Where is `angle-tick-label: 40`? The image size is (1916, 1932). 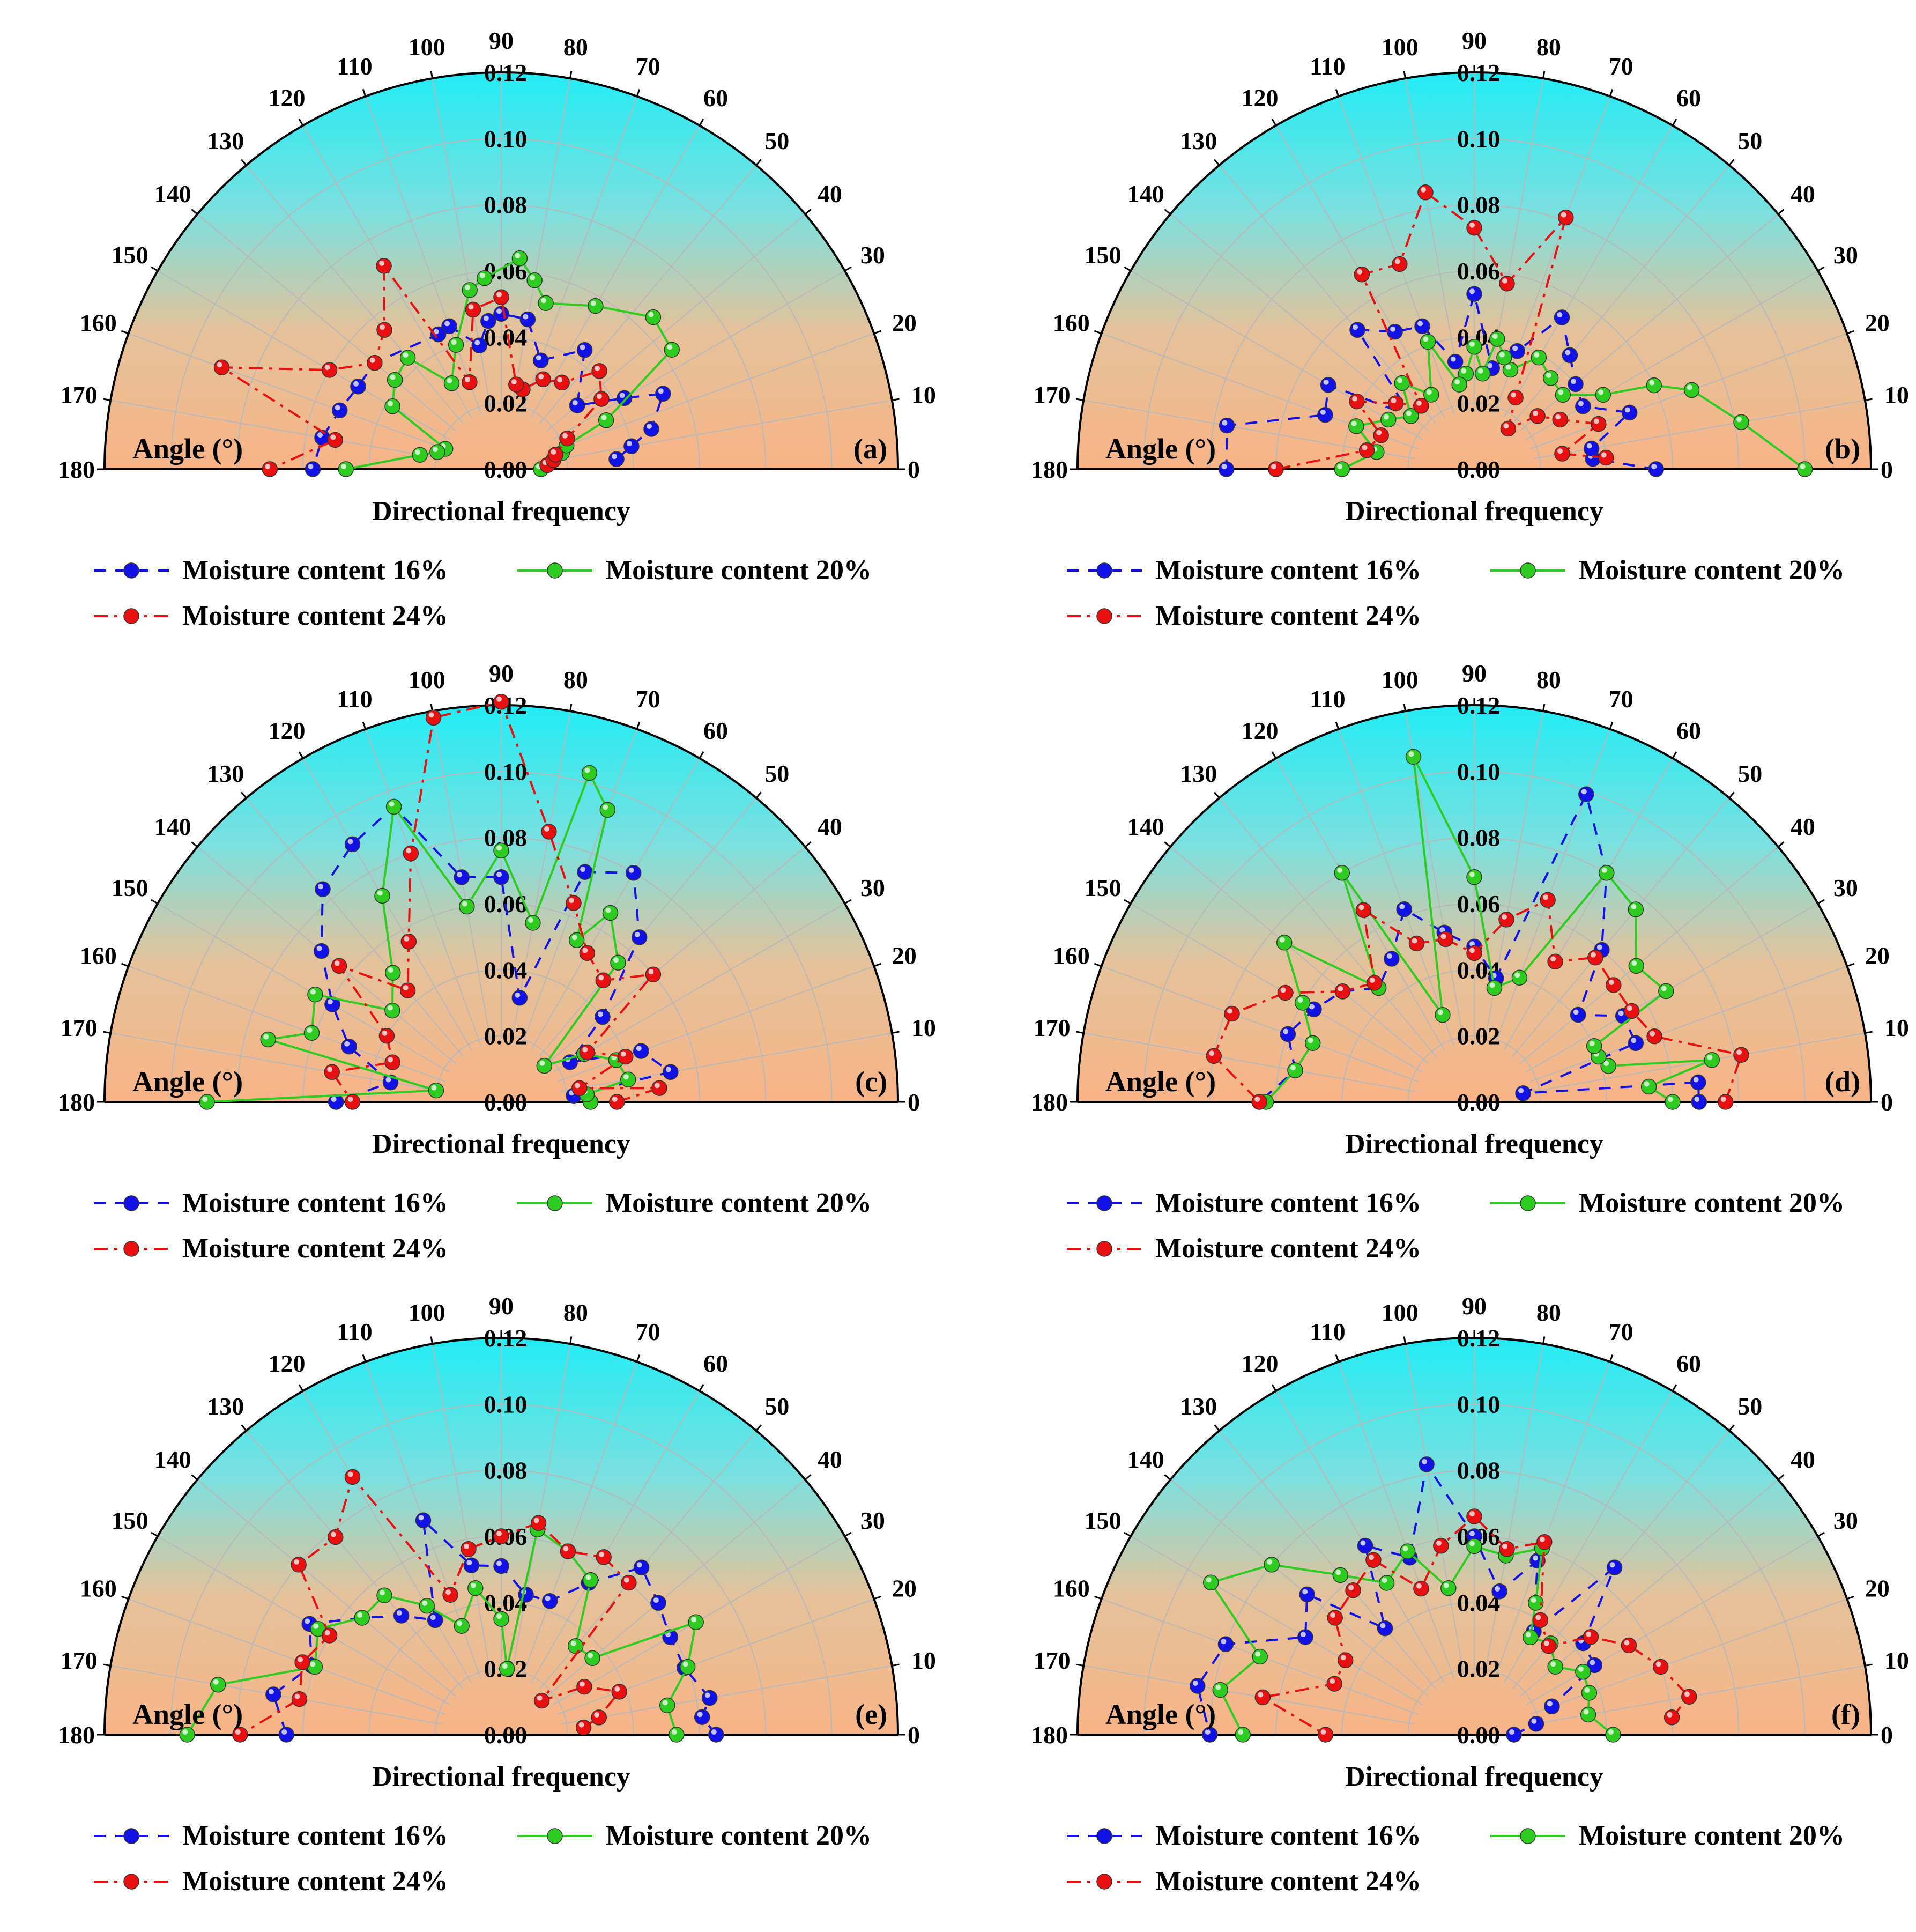 angle-tick-label: 40 is located at coordinates (1803, 194).